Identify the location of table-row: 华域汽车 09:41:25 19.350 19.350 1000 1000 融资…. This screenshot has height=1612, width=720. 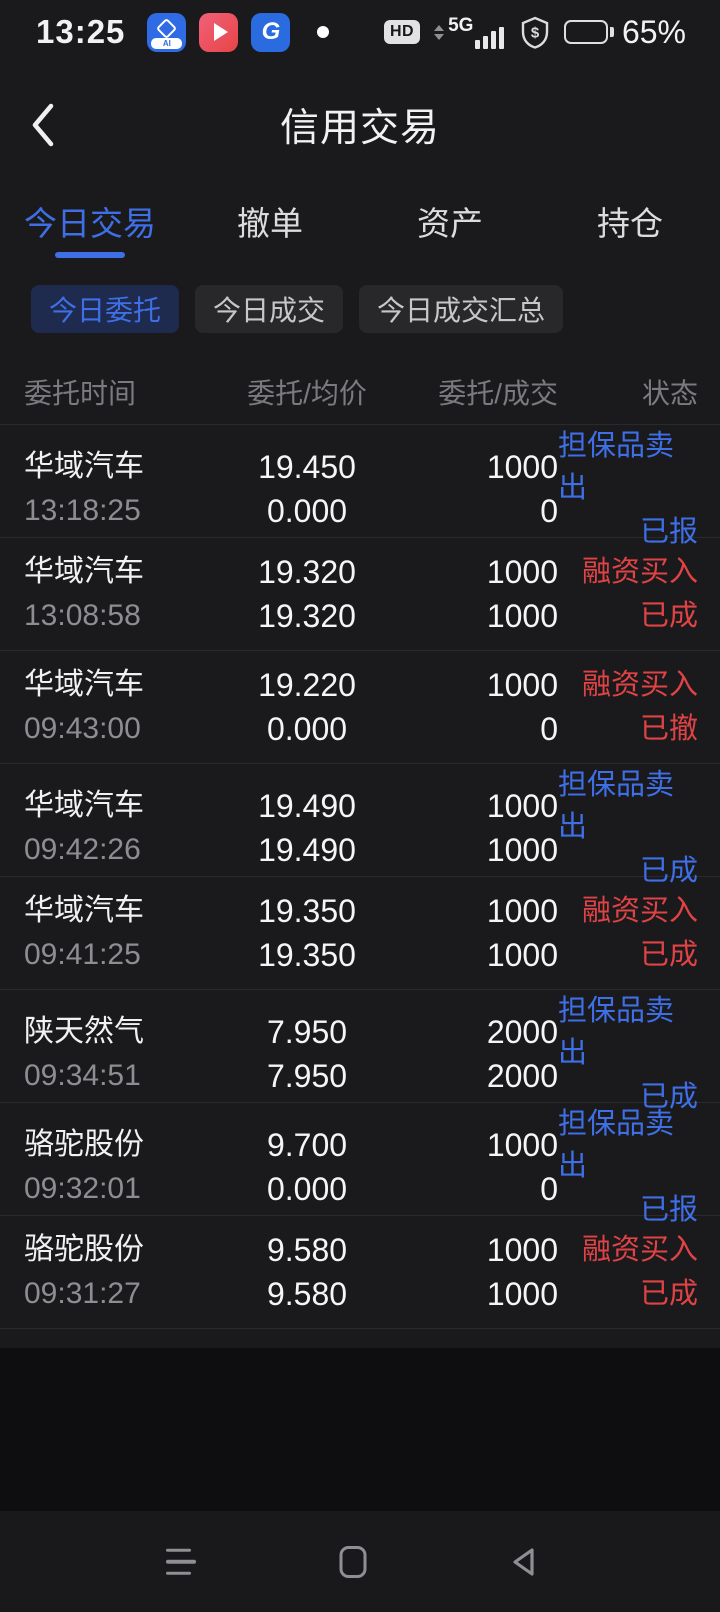
(360, 933).